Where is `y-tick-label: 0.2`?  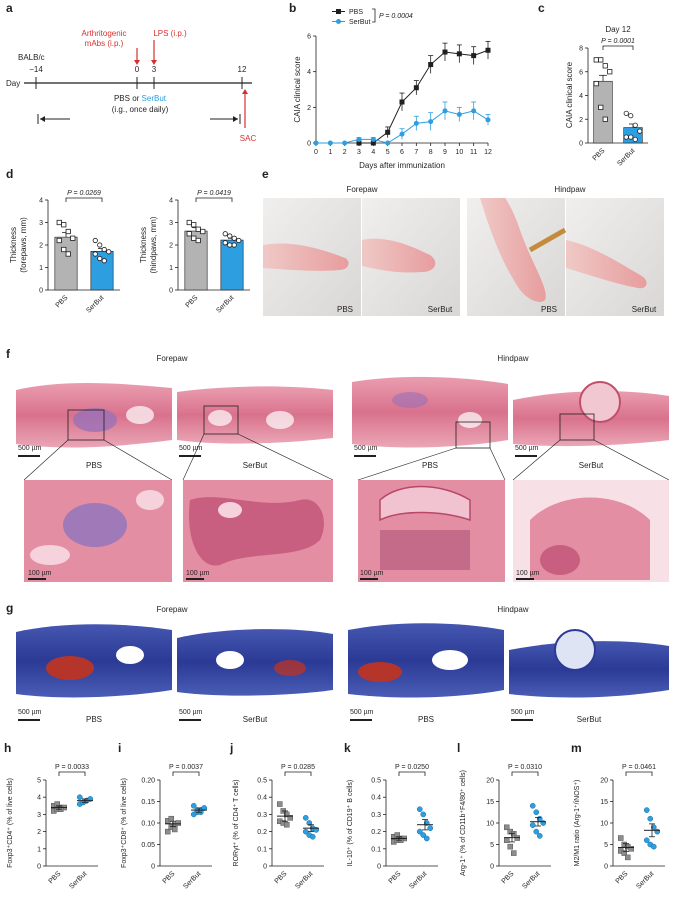
y-tick-label: 0.2 is located at coordinates (376, 832).